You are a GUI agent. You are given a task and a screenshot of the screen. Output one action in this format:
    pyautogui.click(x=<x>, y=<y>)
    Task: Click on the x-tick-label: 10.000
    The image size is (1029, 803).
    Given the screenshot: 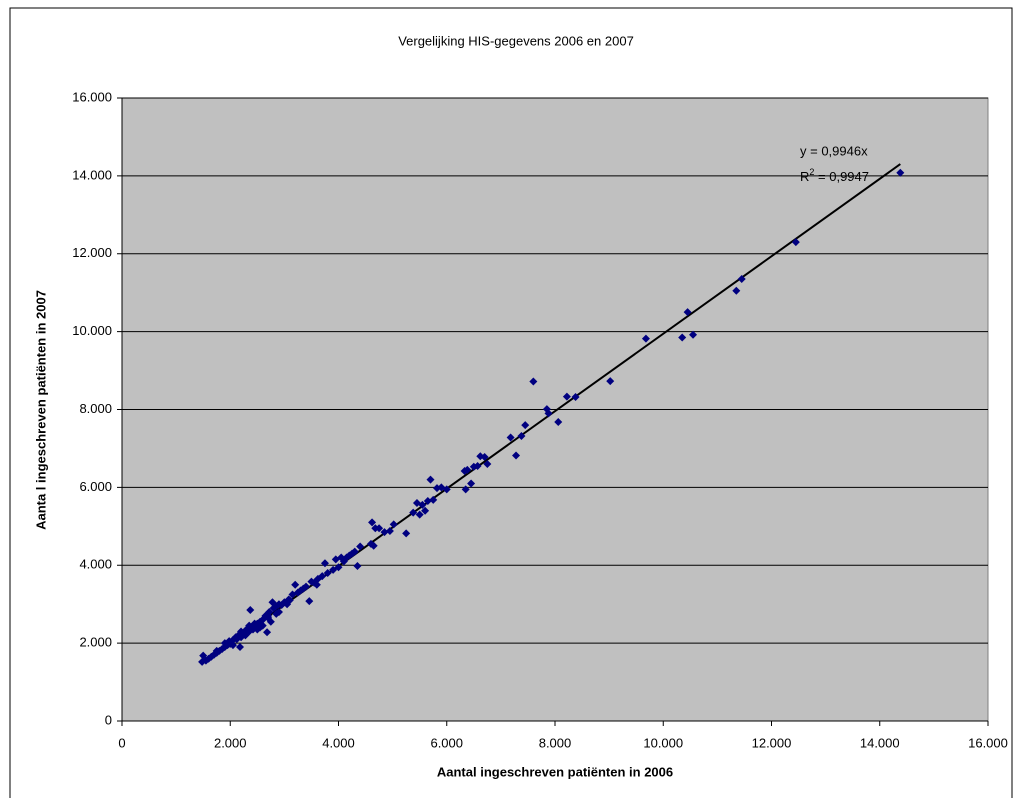 What is the action you would take?
    pyautogui.click(x=663, y=742)
    